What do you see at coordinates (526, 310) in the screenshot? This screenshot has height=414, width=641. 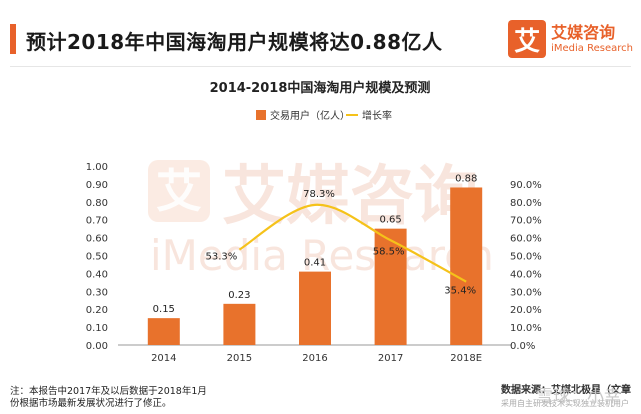 I see `y-right-tick-label: 20.0%` at bounding box center [526, 310].